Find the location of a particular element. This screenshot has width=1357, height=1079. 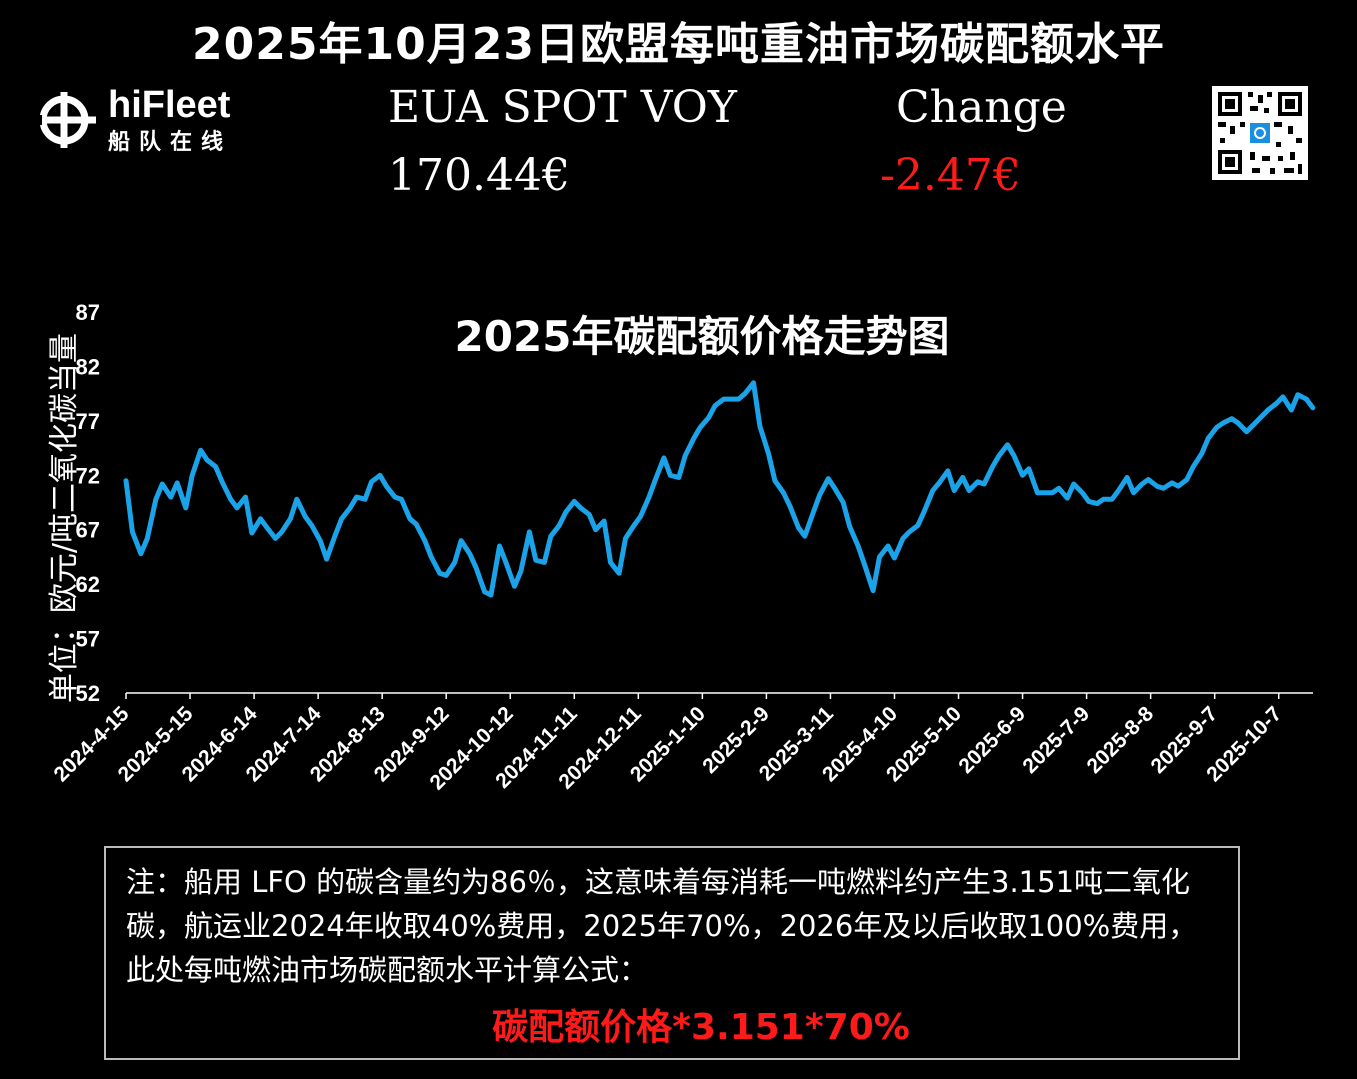

y-tick-label: 72 is located at coordinates (88, 475).